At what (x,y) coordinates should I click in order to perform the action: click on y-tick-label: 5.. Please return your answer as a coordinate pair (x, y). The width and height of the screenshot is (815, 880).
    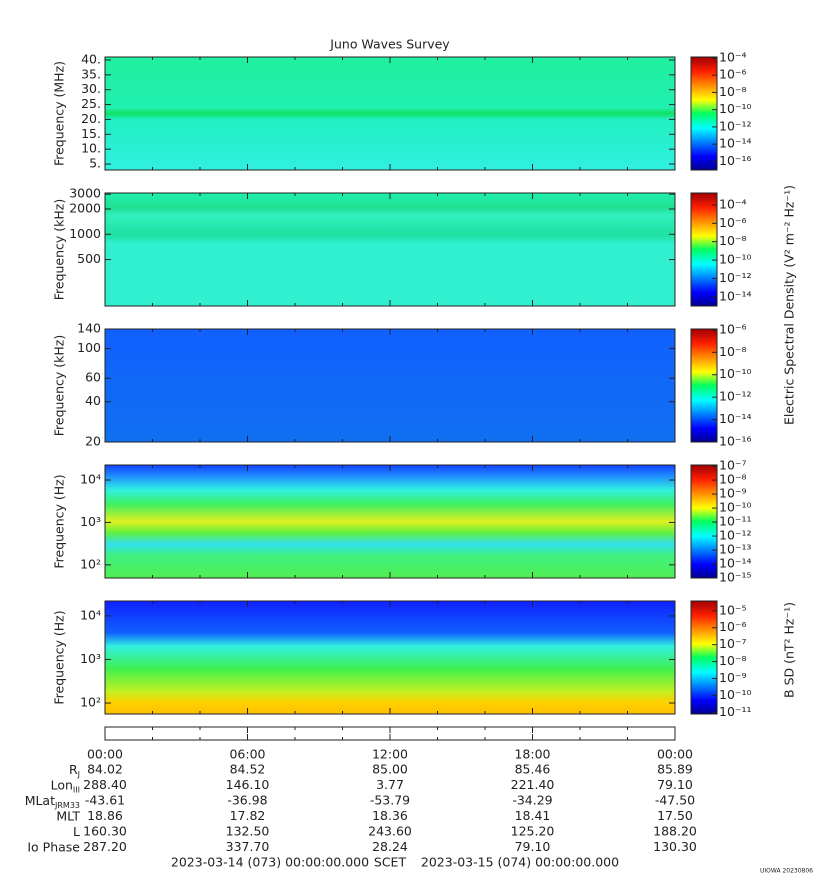
    Looking at the image, I should click on (95, 163).